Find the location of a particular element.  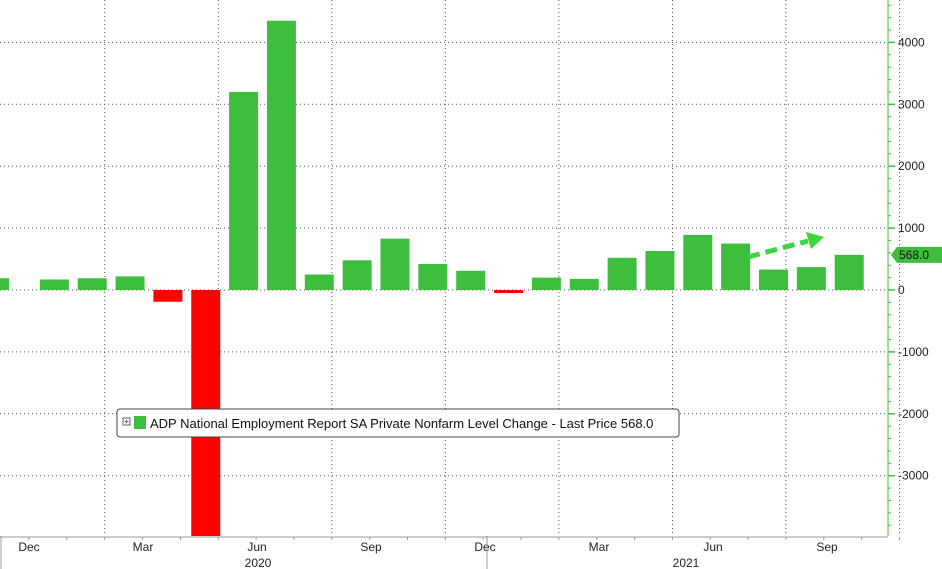

y-tick-label: 3000 is located at coordinates (911, 104).